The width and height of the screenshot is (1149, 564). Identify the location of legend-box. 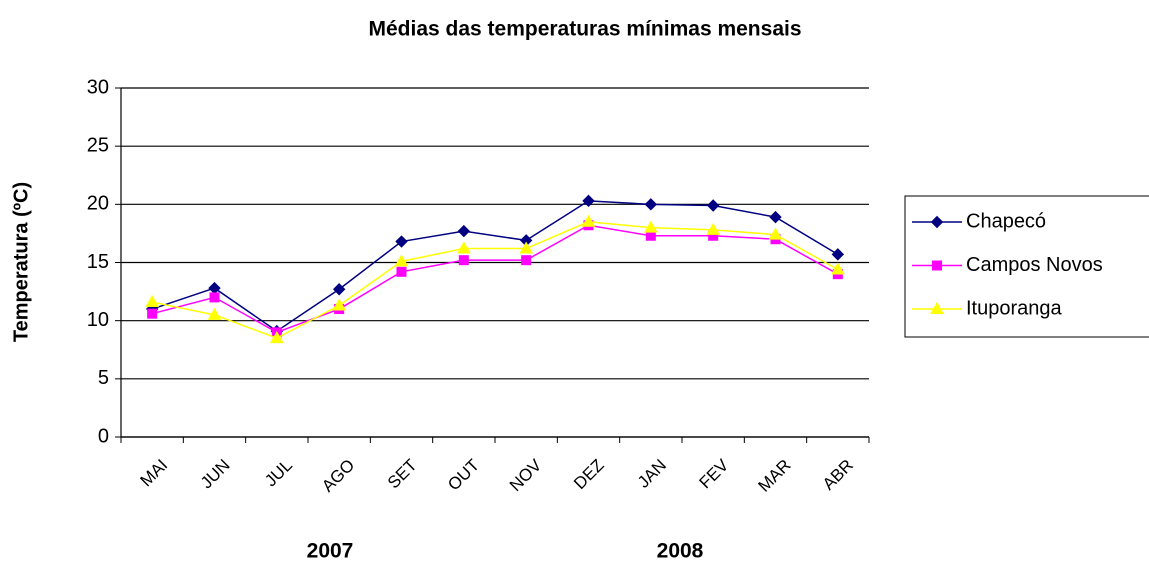
(1026, 266).